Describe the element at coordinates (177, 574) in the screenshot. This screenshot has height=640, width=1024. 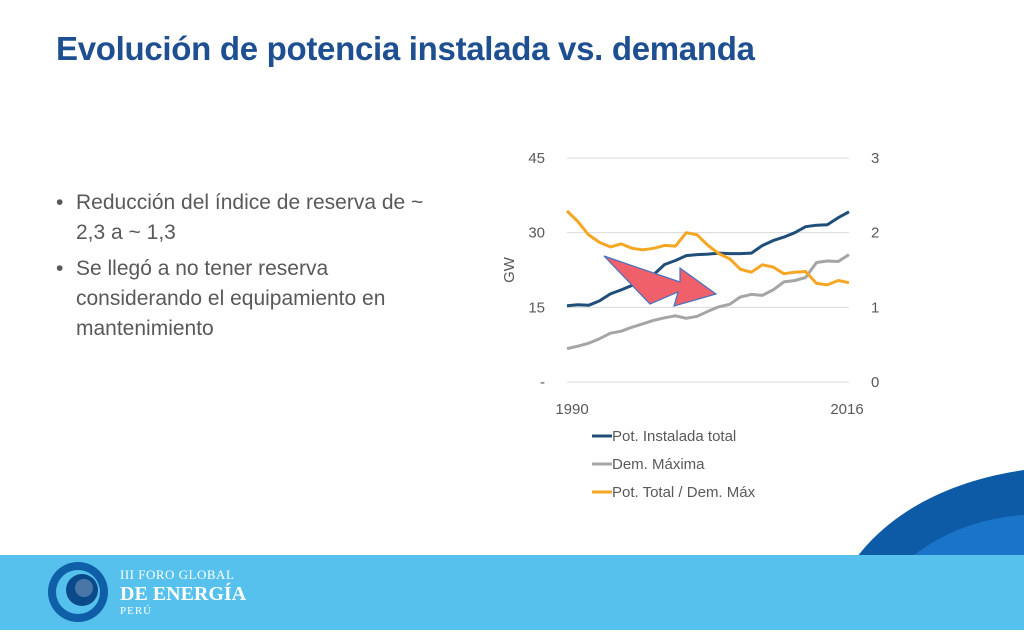
I see `logo-line-1: III FORO GLOBAL` at that location.